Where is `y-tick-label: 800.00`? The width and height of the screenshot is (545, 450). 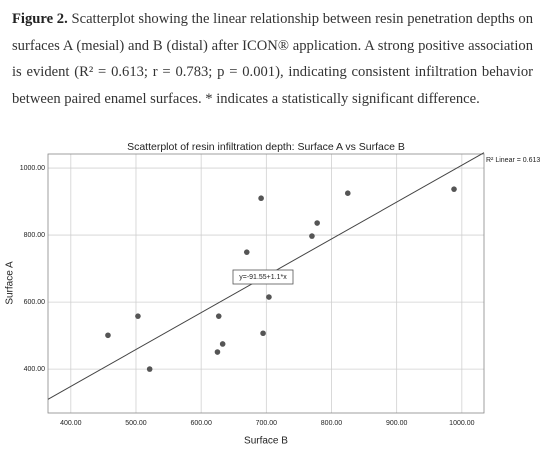
y-tick-label: 800.00 is located at coordinates (35, 235).